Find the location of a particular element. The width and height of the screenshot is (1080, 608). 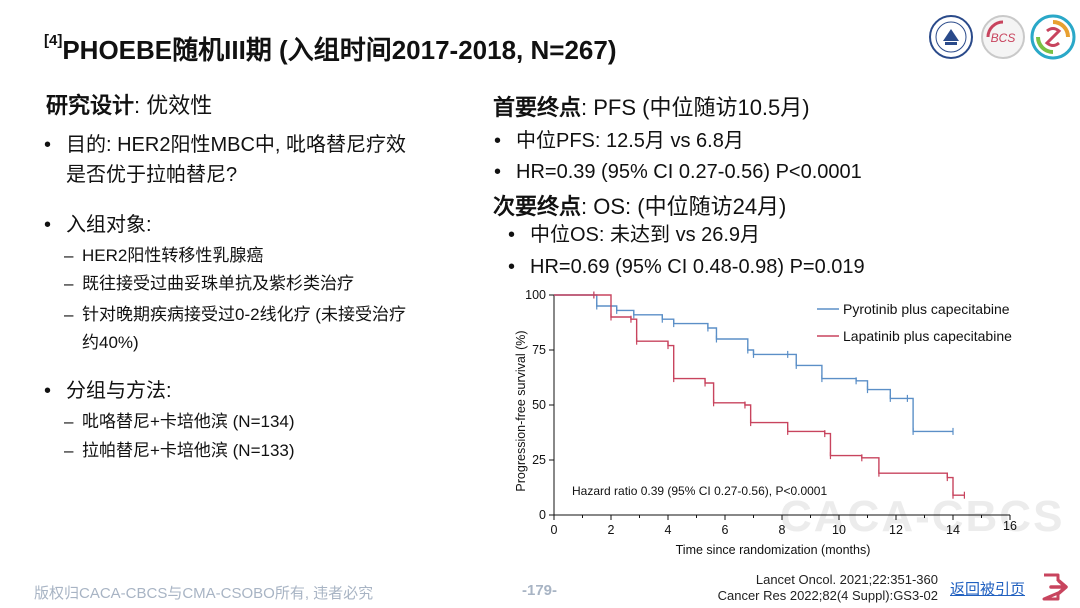

population-item: – HER2阳性转移性乳腺癌 is located at coordinates (164, 255).